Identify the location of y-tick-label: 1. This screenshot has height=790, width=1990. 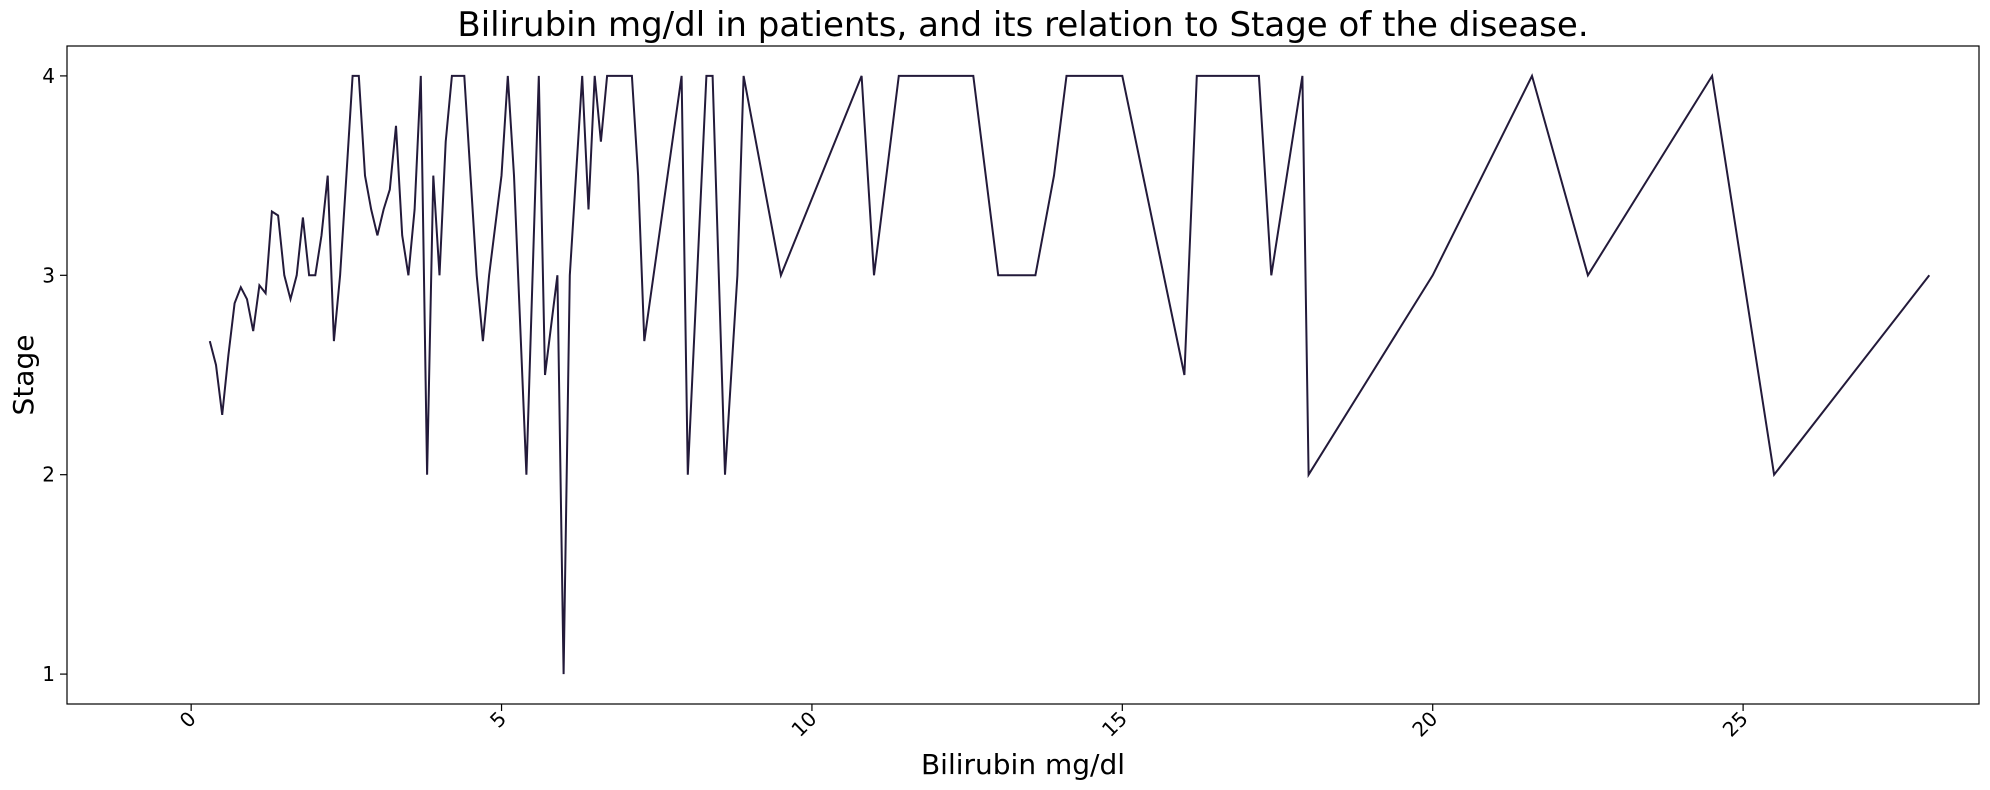
(48, 674).